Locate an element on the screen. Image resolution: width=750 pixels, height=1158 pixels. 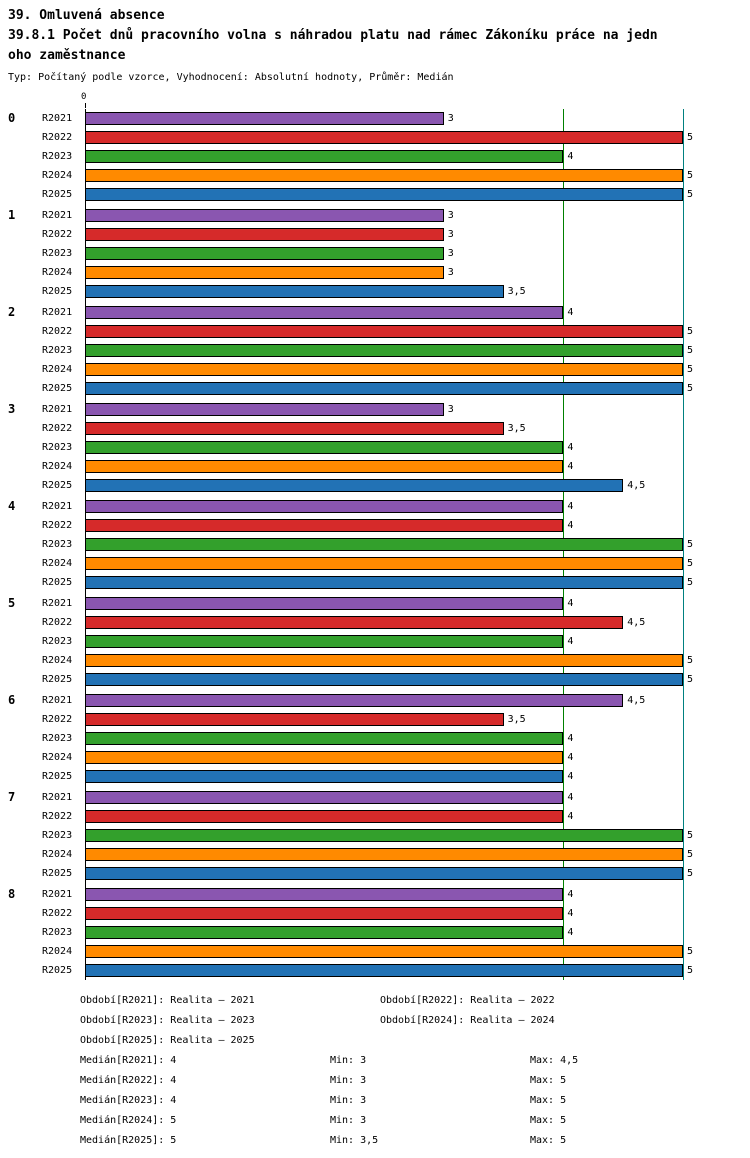
bar-row: R2022 4 is located at coordinates (375, 816).